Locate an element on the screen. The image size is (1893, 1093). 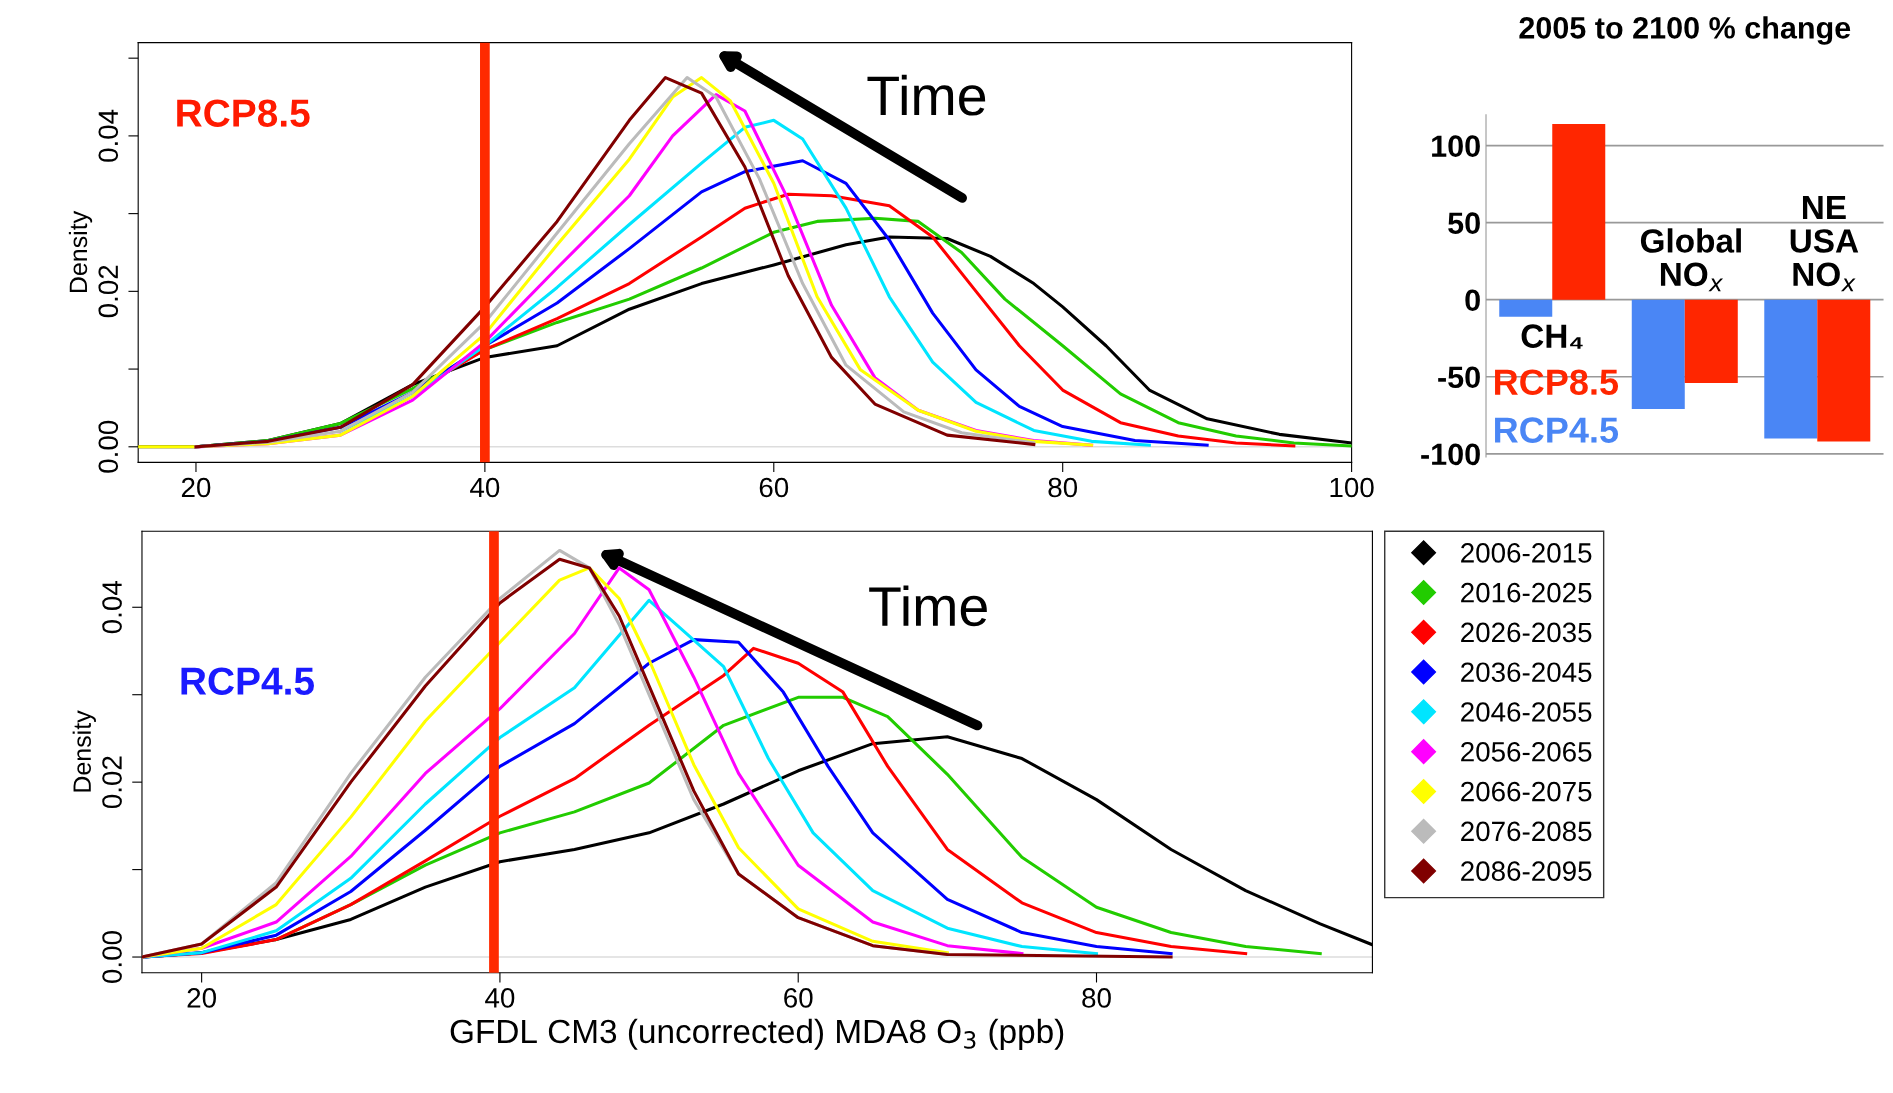
y-tick-label: 0 is located at coordinates (1472, 300).